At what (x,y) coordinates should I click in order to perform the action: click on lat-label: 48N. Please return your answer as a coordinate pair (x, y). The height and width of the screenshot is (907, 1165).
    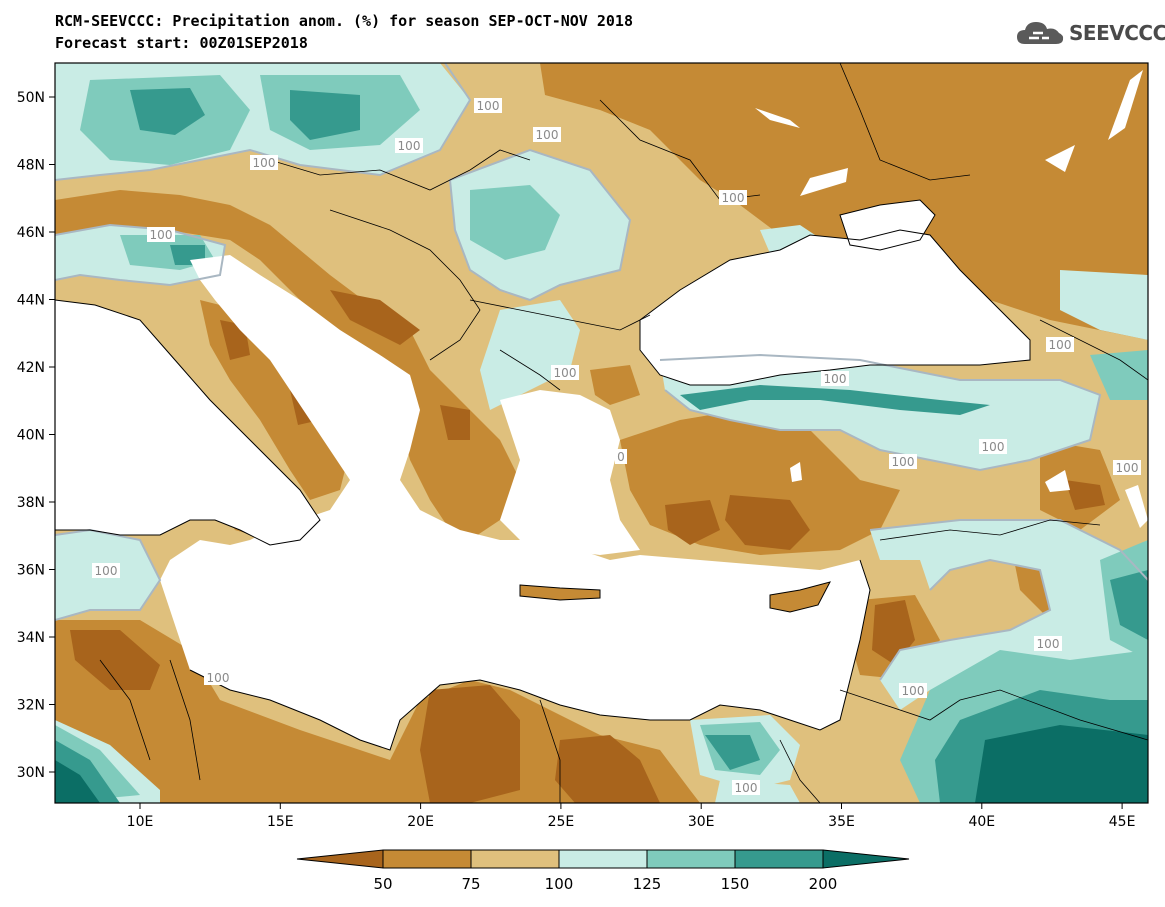
    Looking at the image, I should click on (31, 166).